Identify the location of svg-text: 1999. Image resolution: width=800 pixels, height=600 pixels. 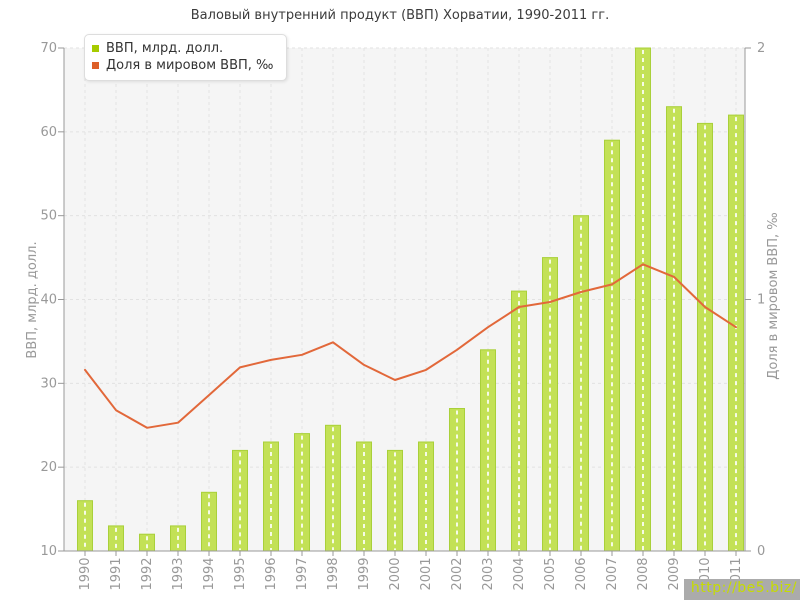
(364, 573).